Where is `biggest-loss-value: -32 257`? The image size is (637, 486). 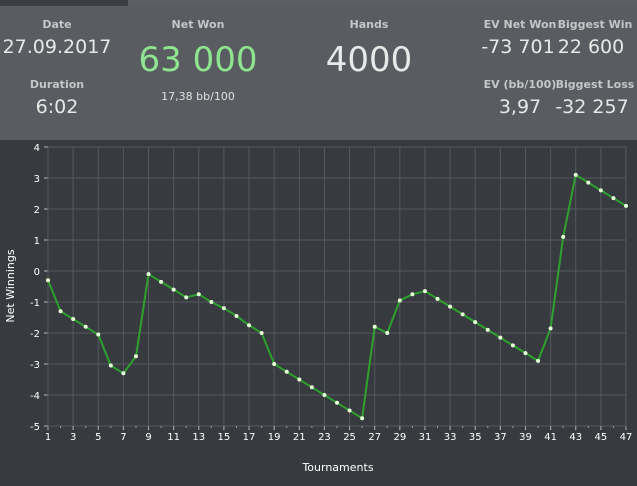 biggest-loss-value: -32 257 is located at coordinates (592, 107).